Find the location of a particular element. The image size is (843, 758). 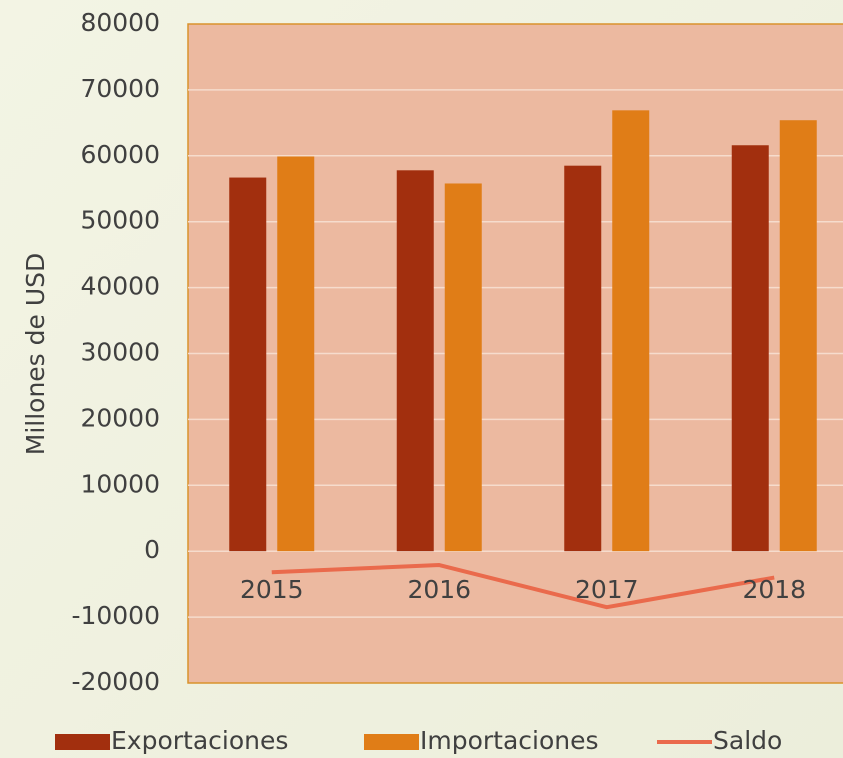

legend-label: Importaciones is located at coordinates (509, 740).